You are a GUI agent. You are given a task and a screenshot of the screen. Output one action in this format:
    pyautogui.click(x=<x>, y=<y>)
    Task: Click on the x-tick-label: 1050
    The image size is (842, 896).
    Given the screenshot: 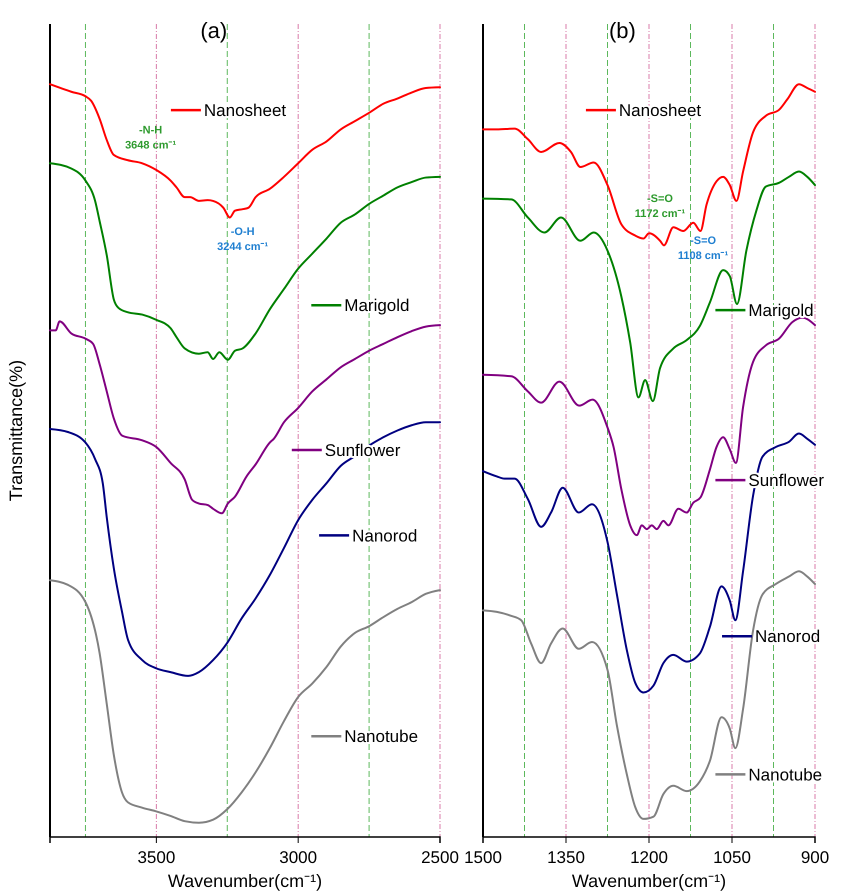 What is the action you would take?
    pyautogui.click(x=732, y=857)
    